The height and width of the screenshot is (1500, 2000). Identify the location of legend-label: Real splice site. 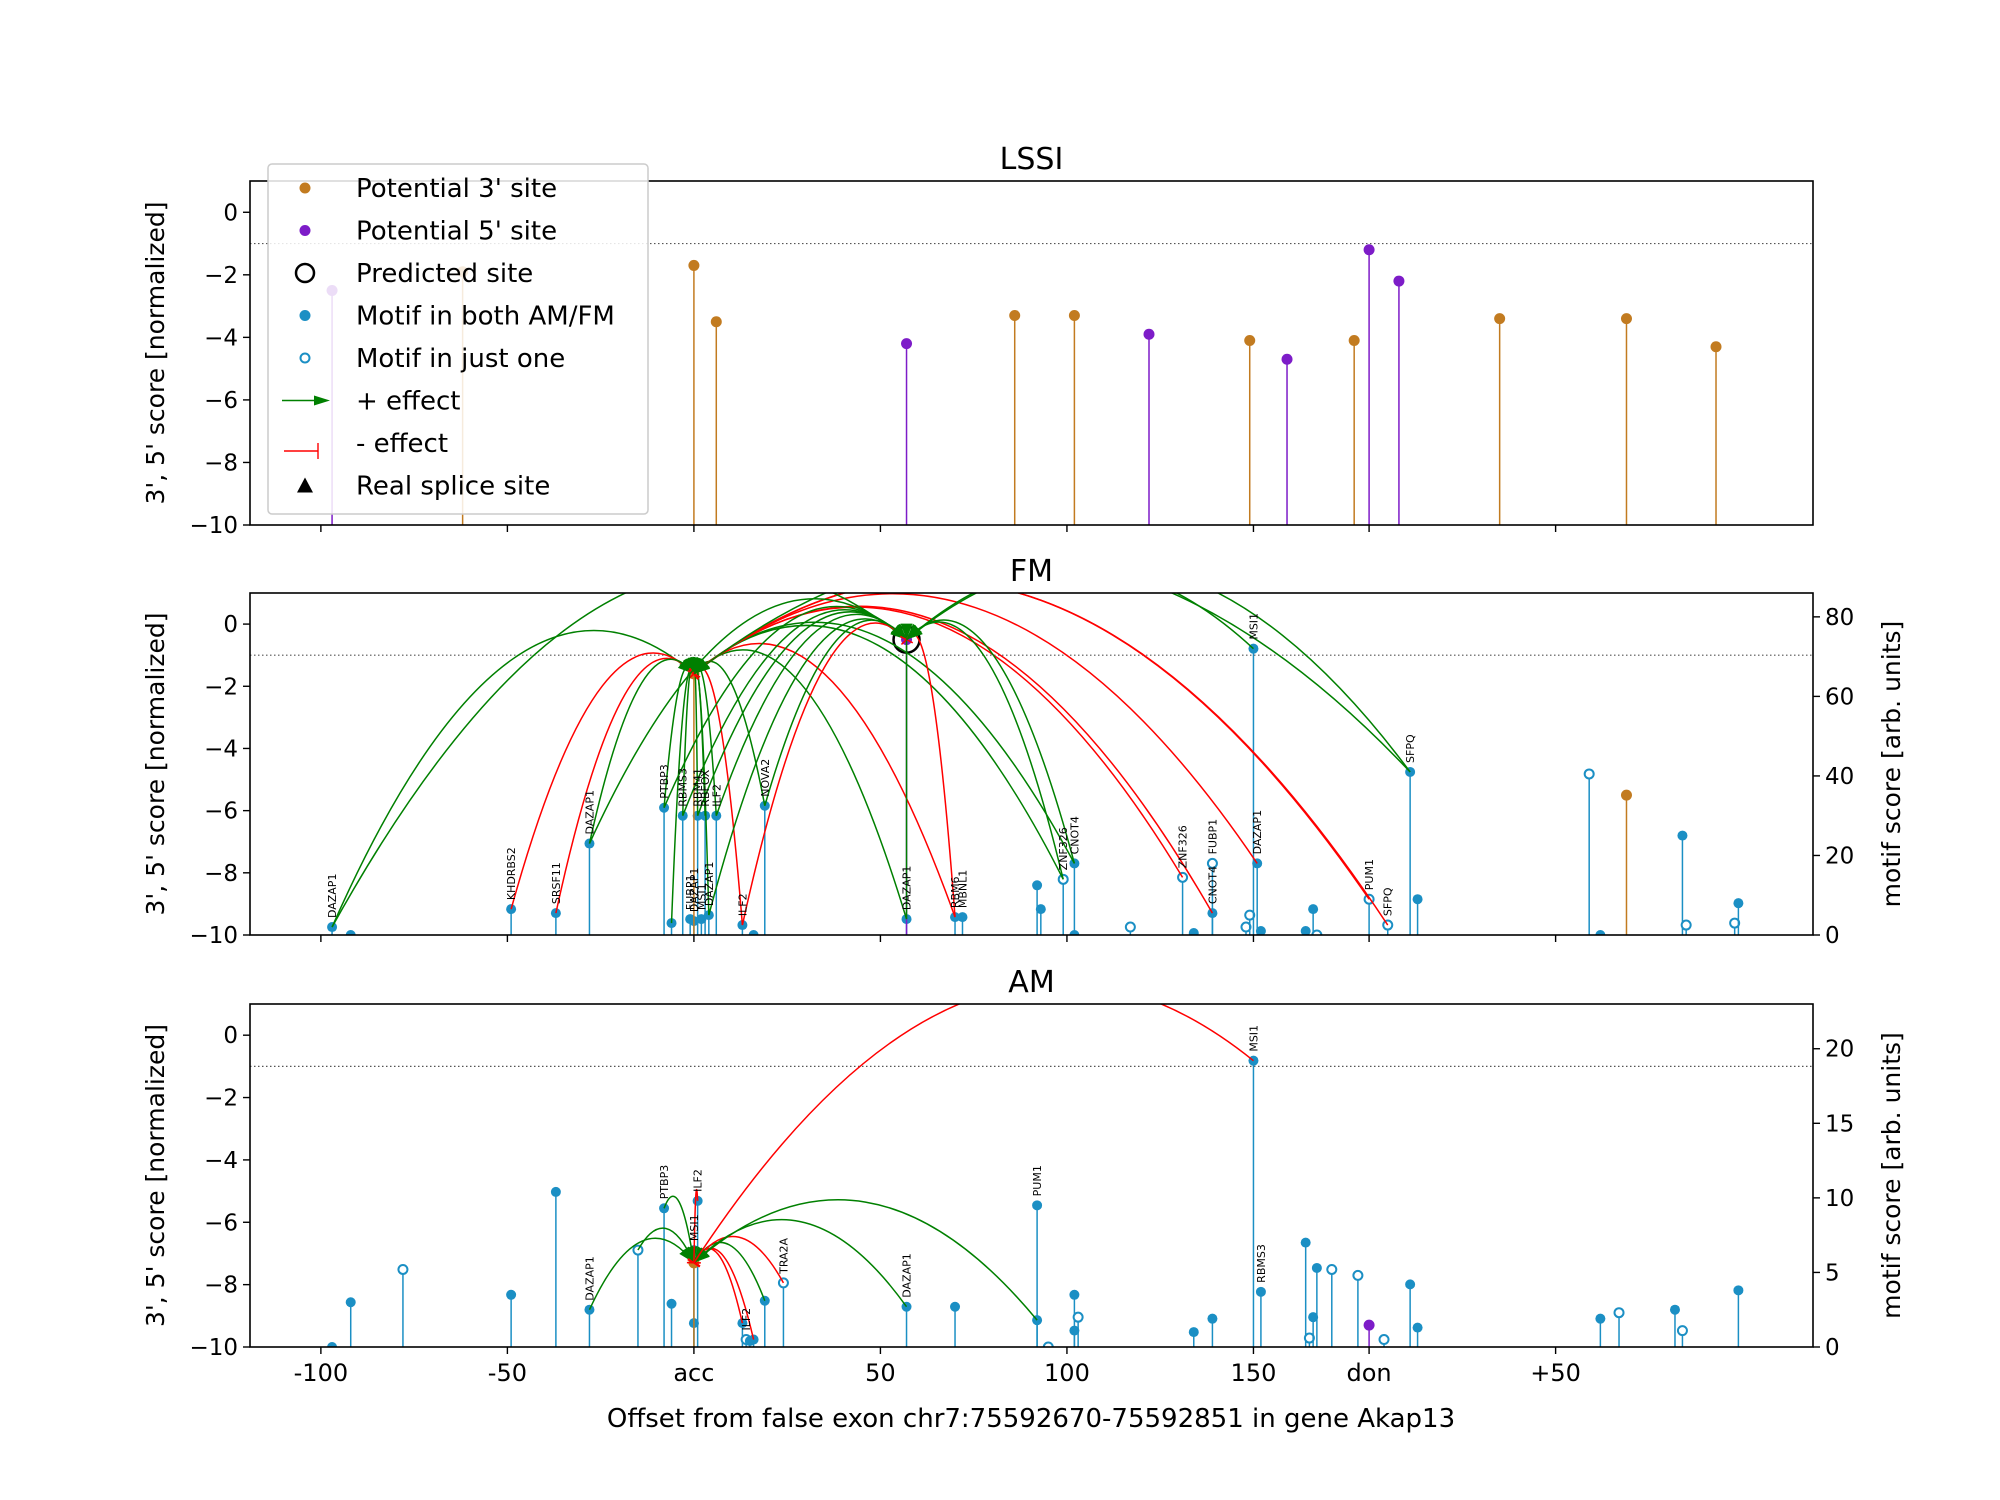
(453, 487).